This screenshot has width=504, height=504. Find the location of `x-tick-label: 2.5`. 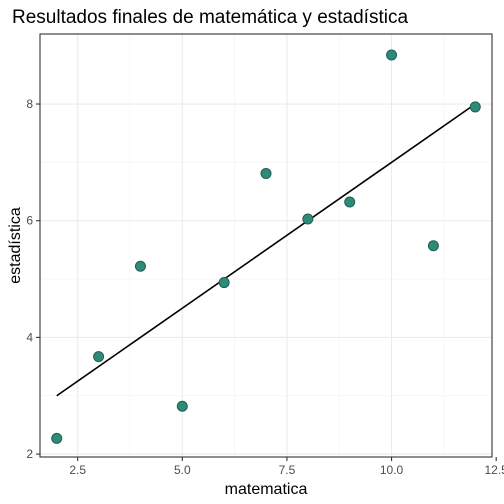

x-tick-label: 2.5 is located at coordinates (77, 470).